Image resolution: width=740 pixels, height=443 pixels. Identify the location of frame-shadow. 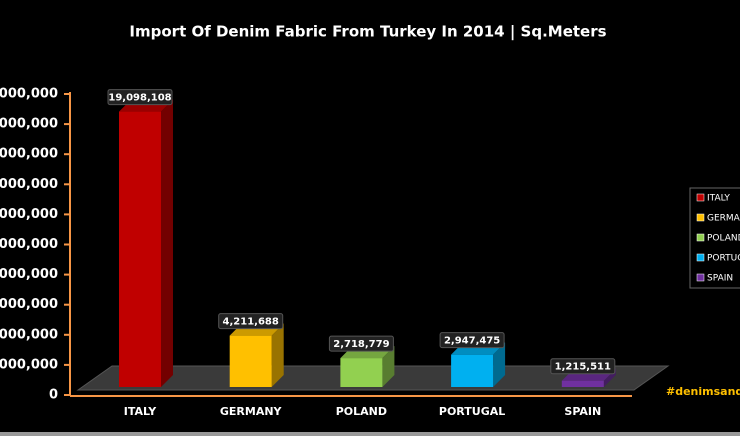
(370, 434).